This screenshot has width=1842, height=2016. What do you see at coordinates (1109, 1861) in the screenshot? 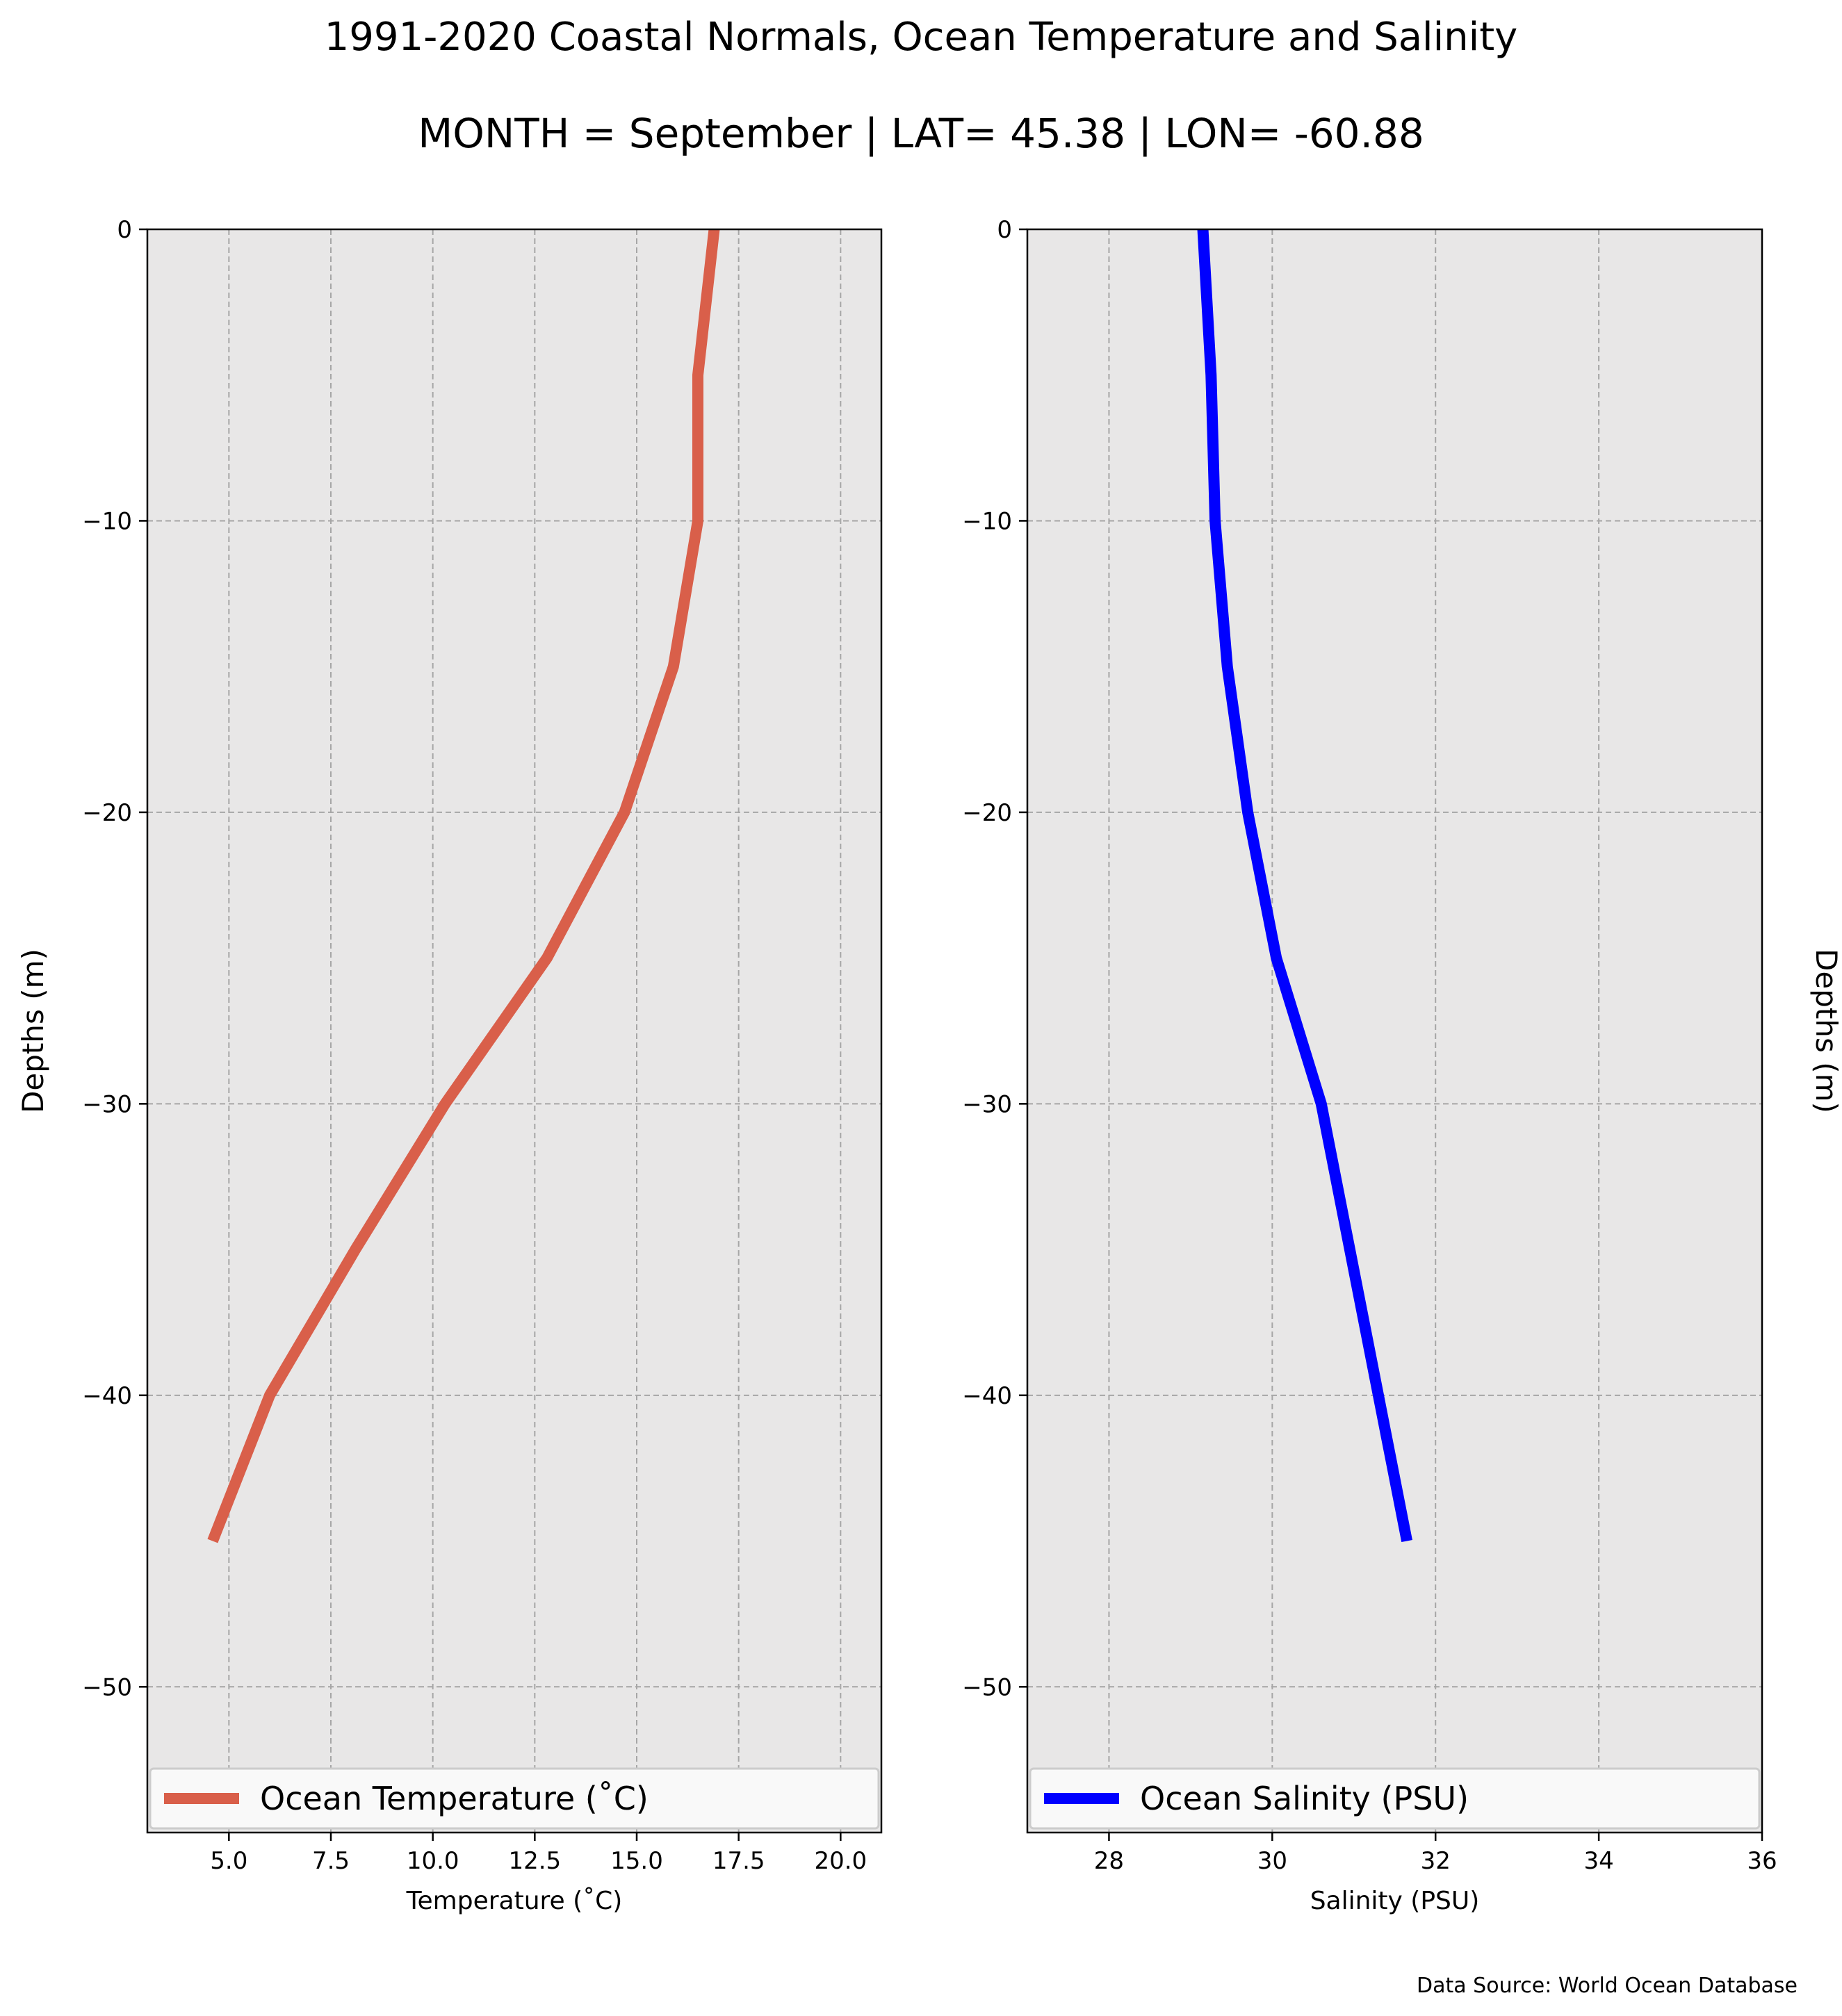
I see `x-tick-label: 28` at bounding box center [1109, 1861].